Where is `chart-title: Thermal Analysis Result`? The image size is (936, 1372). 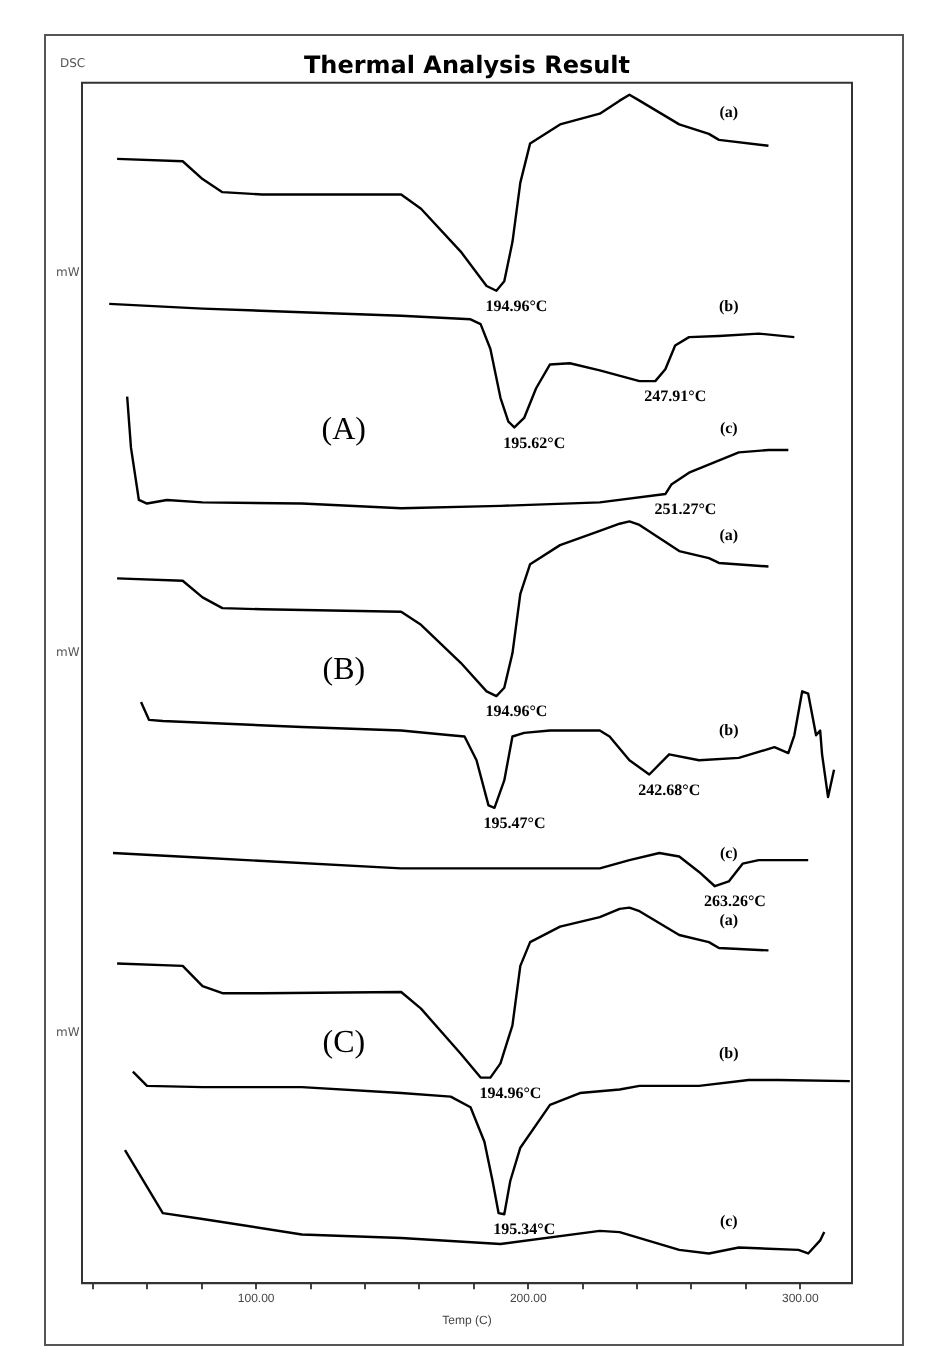 chart-title: Thermal Analysis Result is located at coordinates (467, 64).